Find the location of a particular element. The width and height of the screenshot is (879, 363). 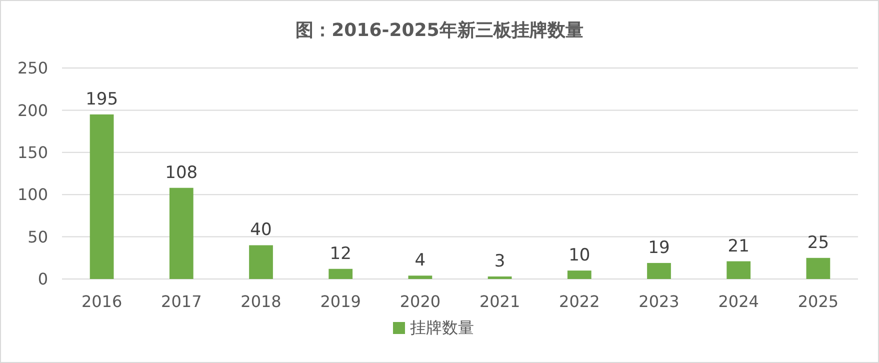

y-tick-label: 50 is located at coordinates (38, 236).